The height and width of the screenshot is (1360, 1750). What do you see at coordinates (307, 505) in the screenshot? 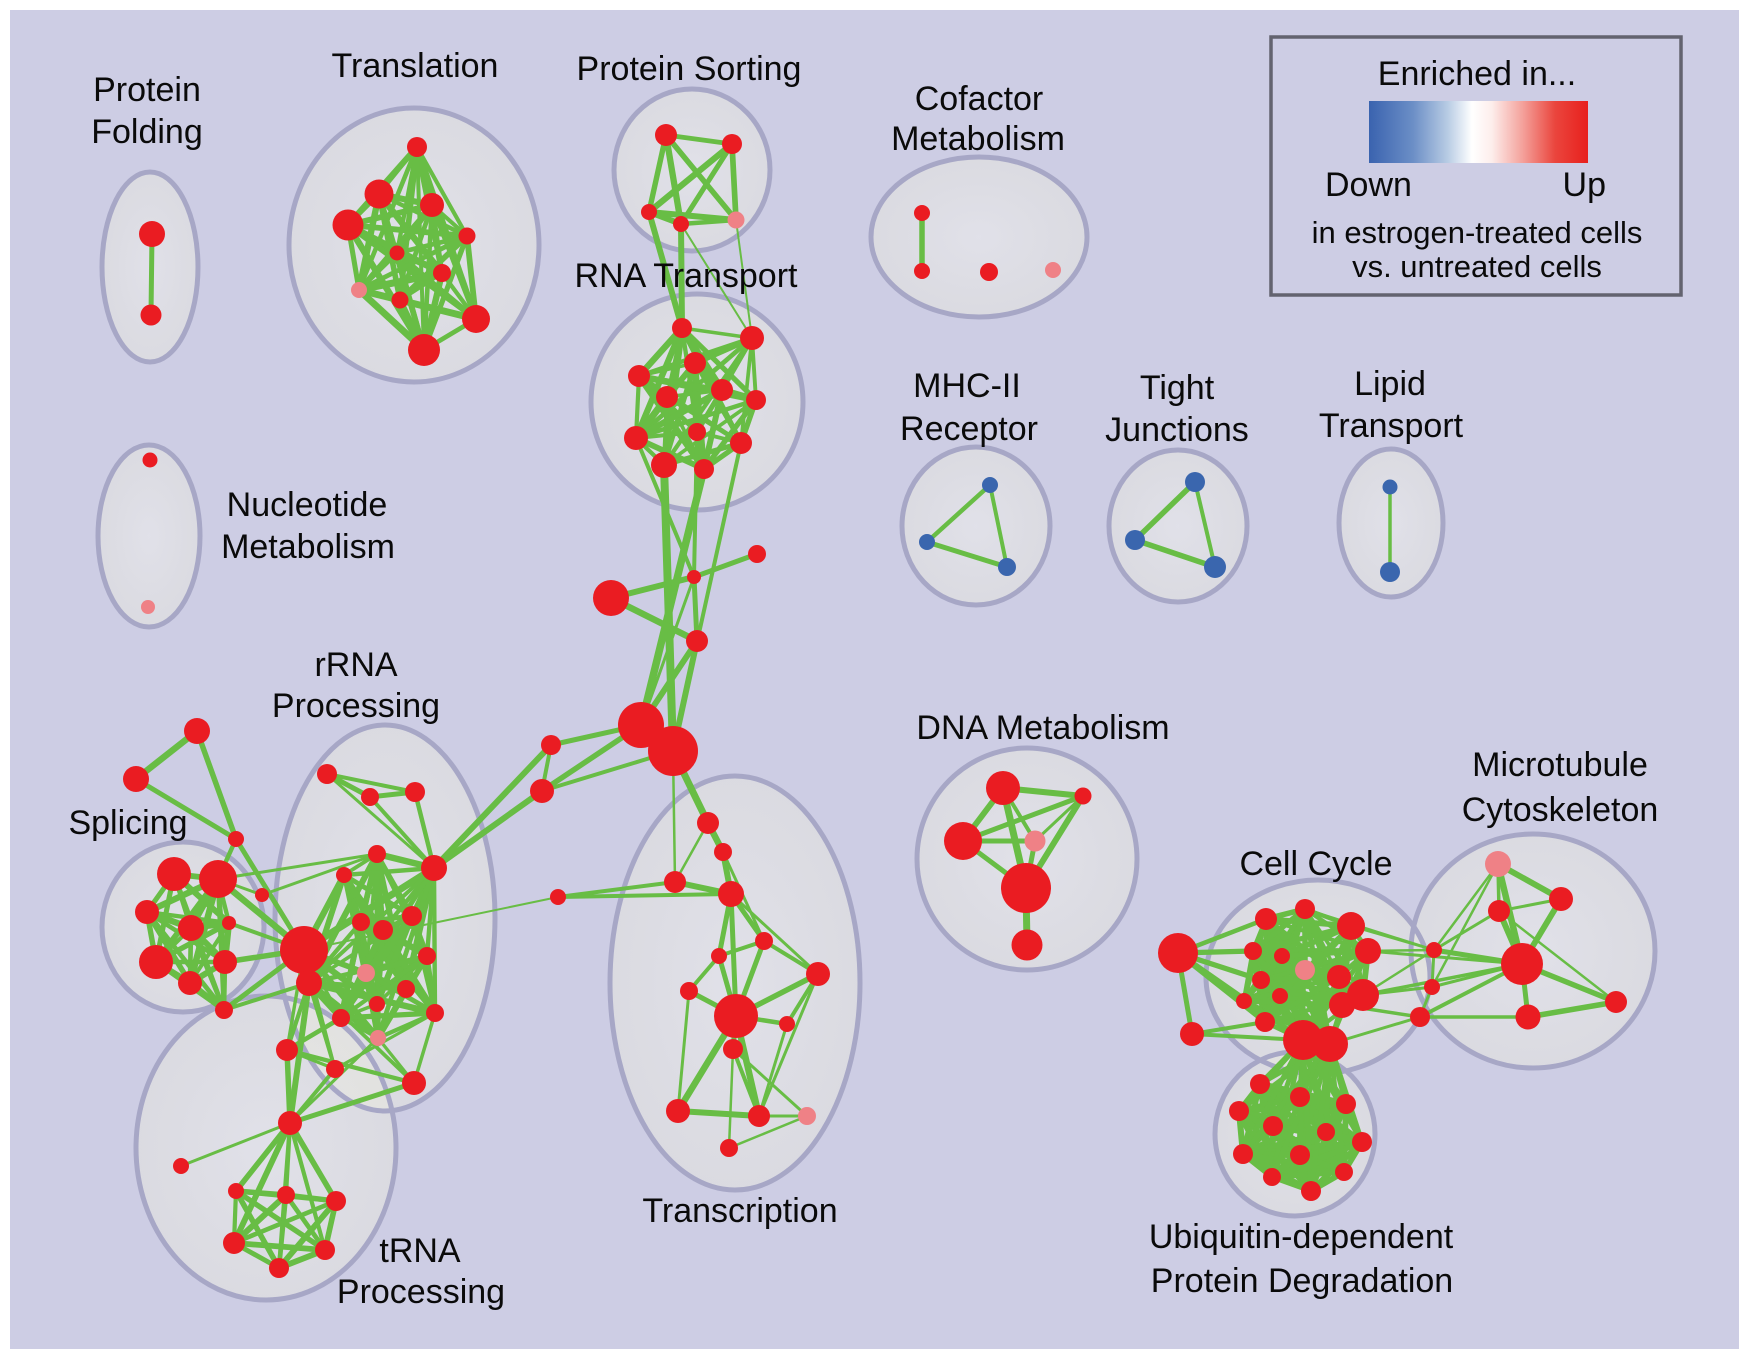
I see `svg-text: Nucleotide` at bounding box center [307, 505].